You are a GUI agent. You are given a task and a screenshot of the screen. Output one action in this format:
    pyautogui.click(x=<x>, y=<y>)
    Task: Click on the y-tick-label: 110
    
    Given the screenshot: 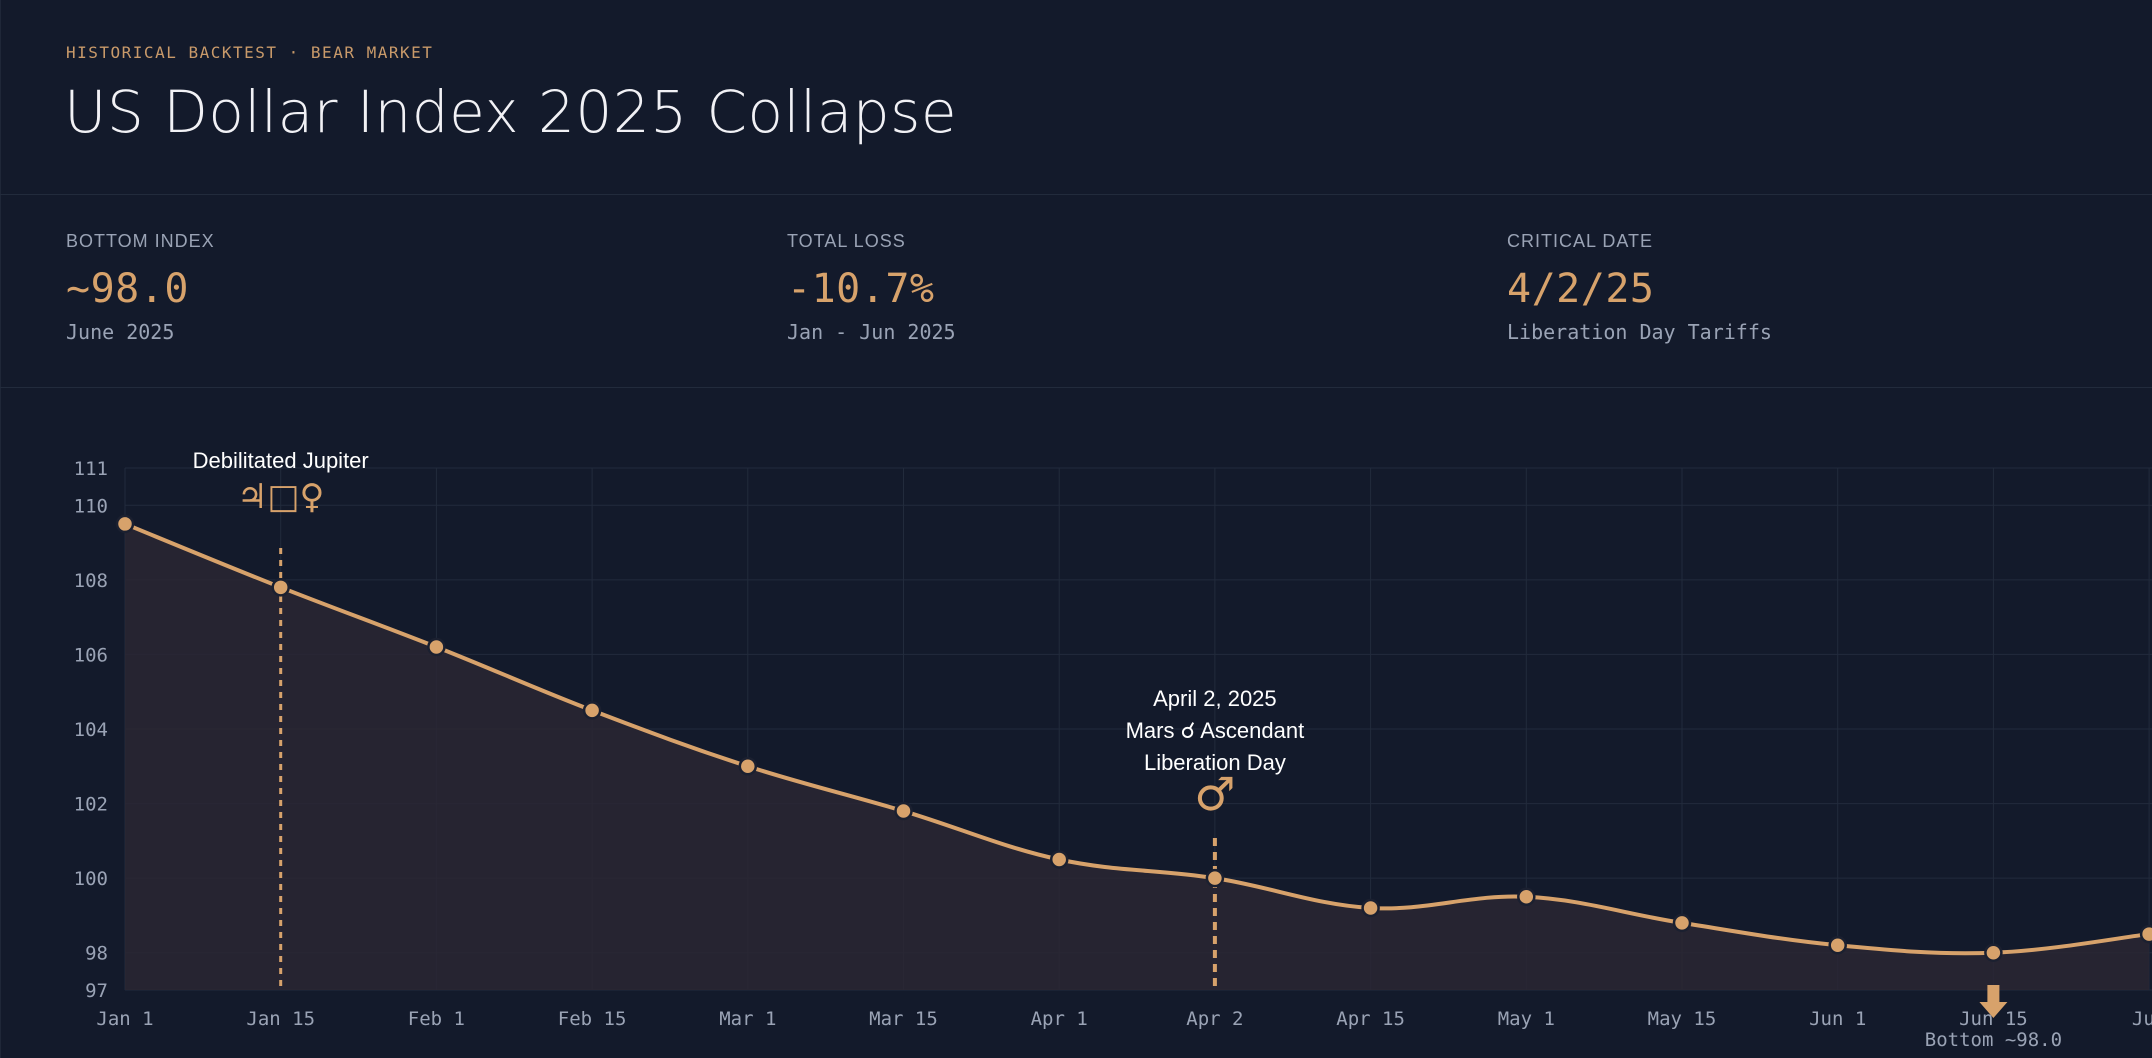 What is the action you would take?
    pyautogui.click(x=91, y=506)
    